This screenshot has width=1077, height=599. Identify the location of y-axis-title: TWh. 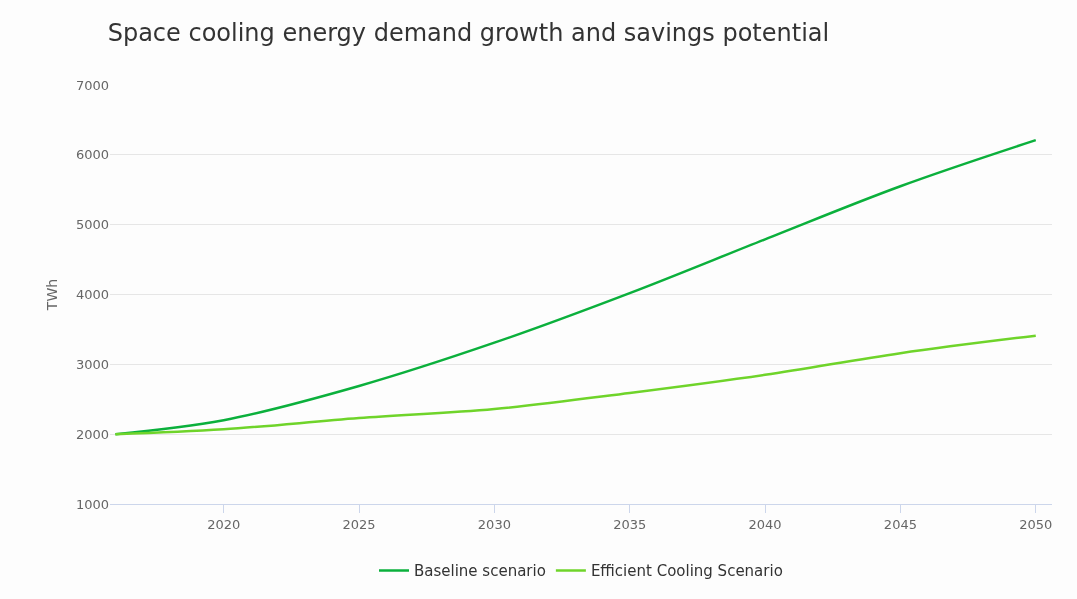
(51, 295).